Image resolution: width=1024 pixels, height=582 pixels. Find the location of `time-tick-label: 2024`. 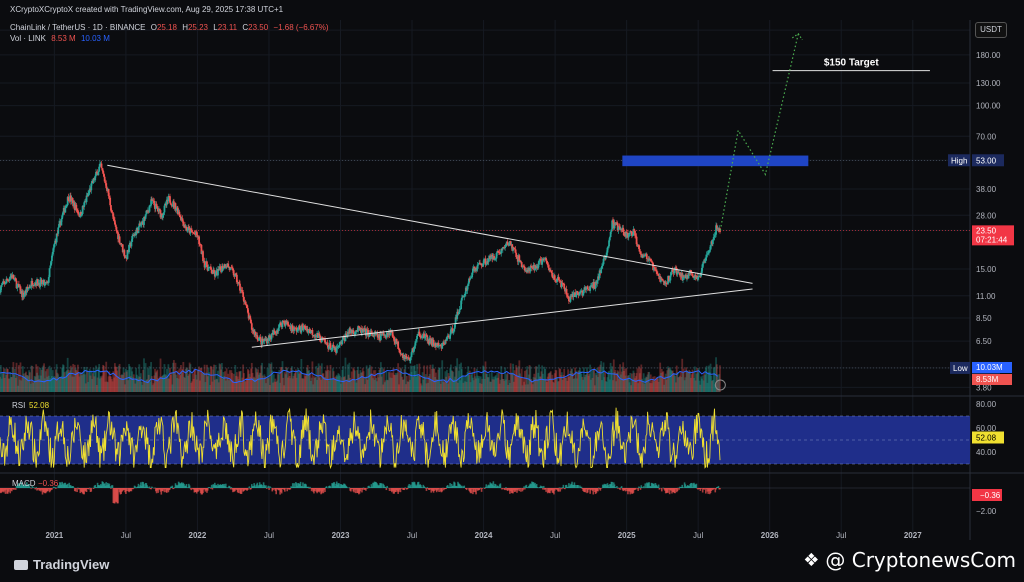

time-tick-label: 2024 is located at coordinates (484, 535).